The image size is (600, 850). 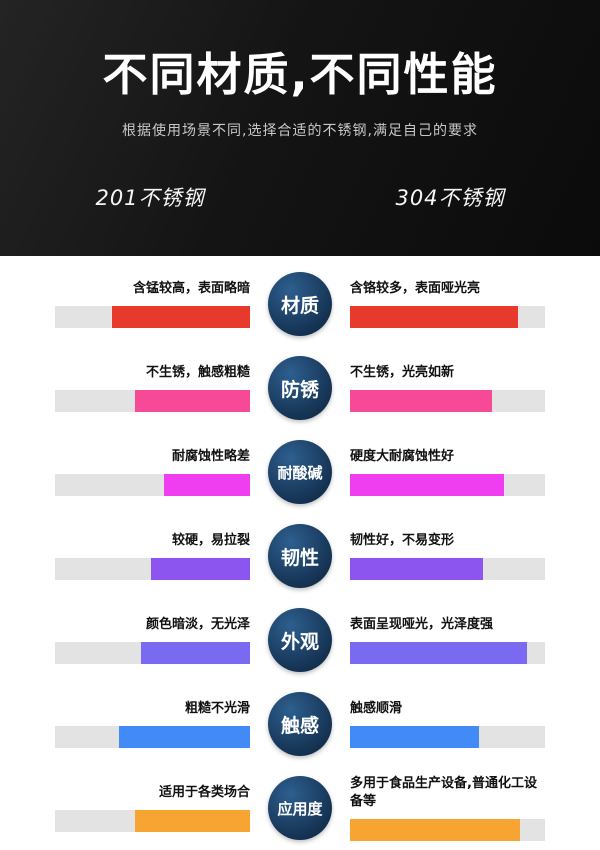 I want to click on category-badge: 韧性, so click(x=300, y=556).